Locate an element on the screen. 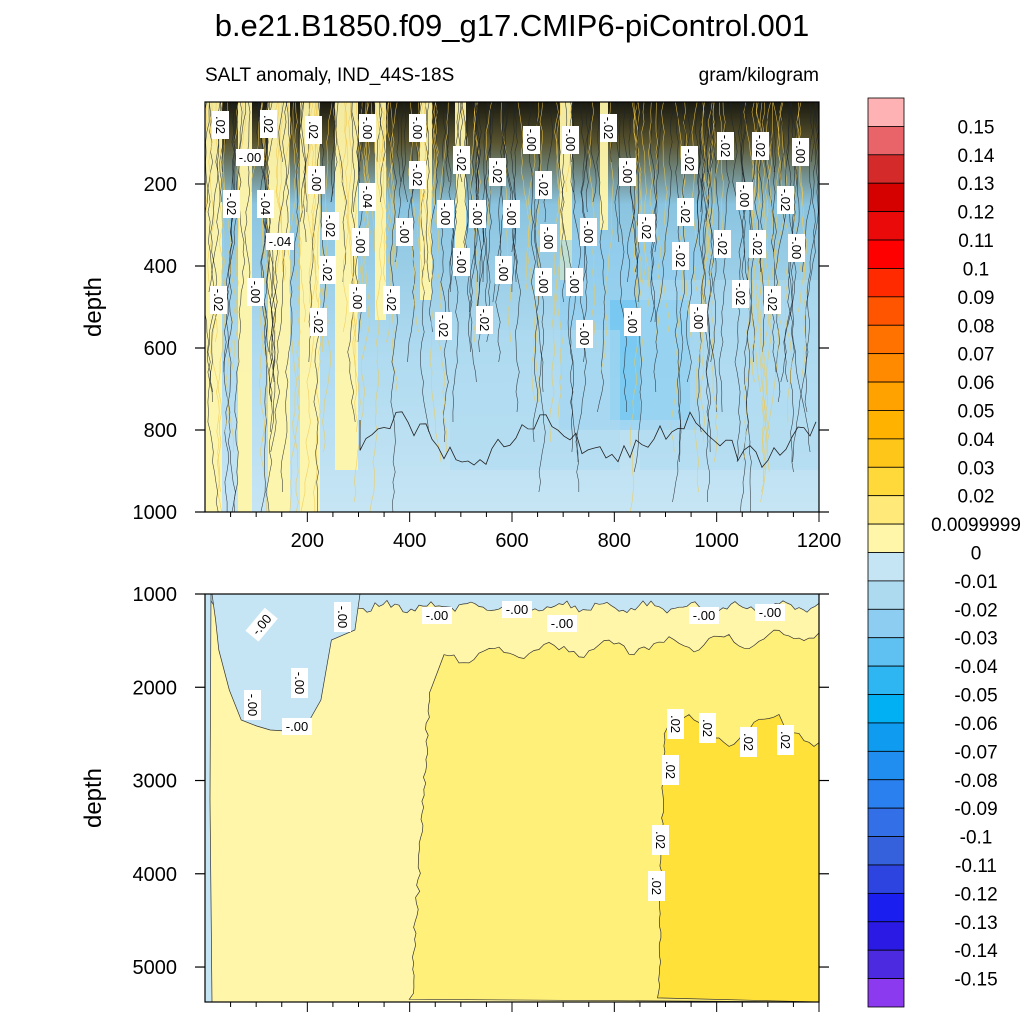 The width and height of the screenshot is (1024, 1024). colorbar-label: 0.06 is located at coordinates (976, 383).